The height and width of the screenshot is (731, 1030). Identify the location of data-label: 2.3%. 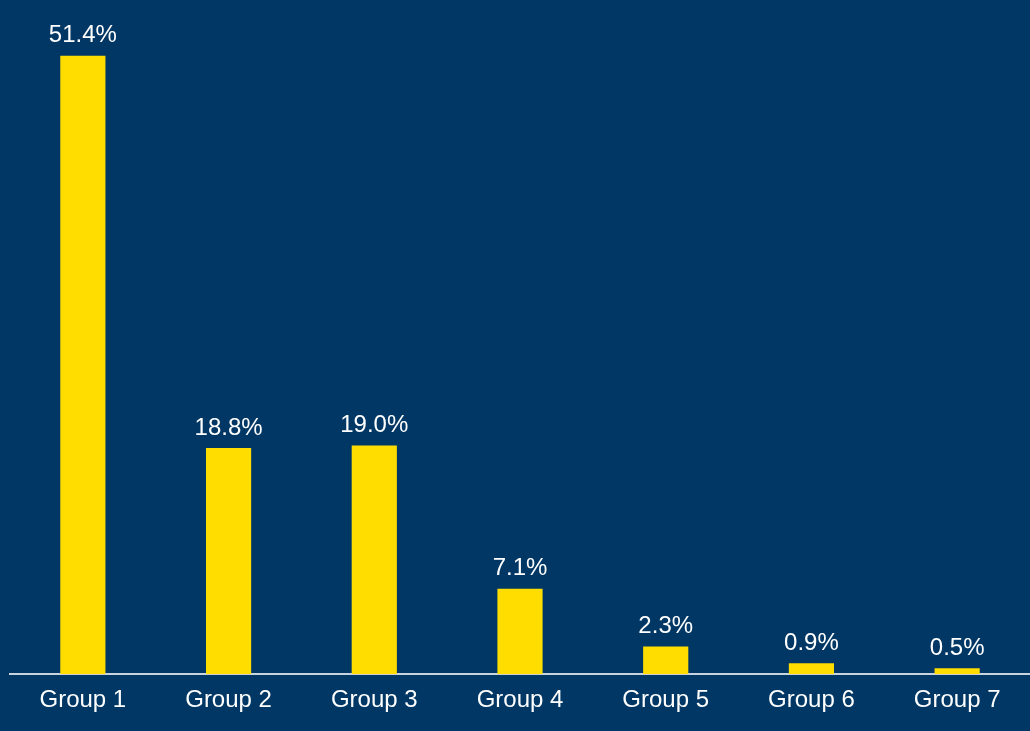
(666, 625).